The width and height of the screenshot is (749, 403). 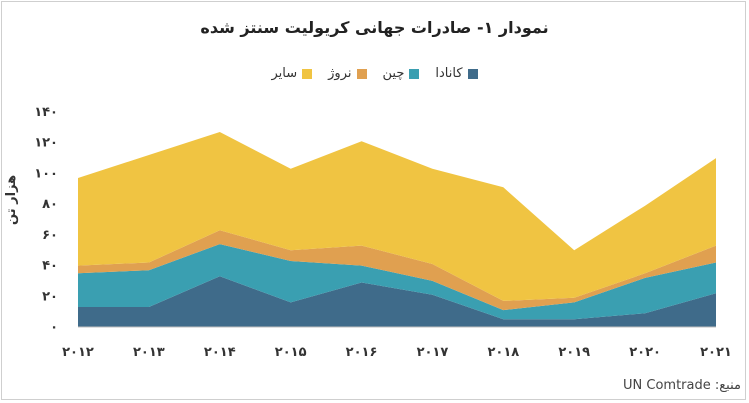 What do you see at coordinates (291, 352) in the screenshot?
I see `x-tick-label: ۲۰۱۵` at bounding box center [291, 352].